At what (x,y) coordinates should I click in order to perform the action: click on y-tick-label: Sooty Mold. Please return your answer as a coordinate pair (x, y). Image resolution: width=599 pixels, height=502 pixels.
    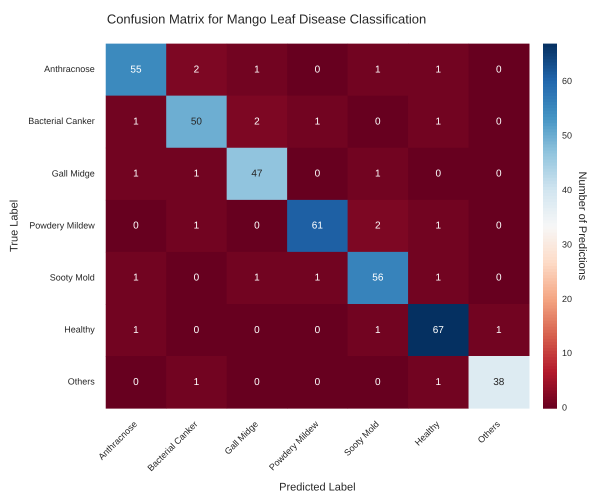
    Looking at the image, I should click on (72, 277).